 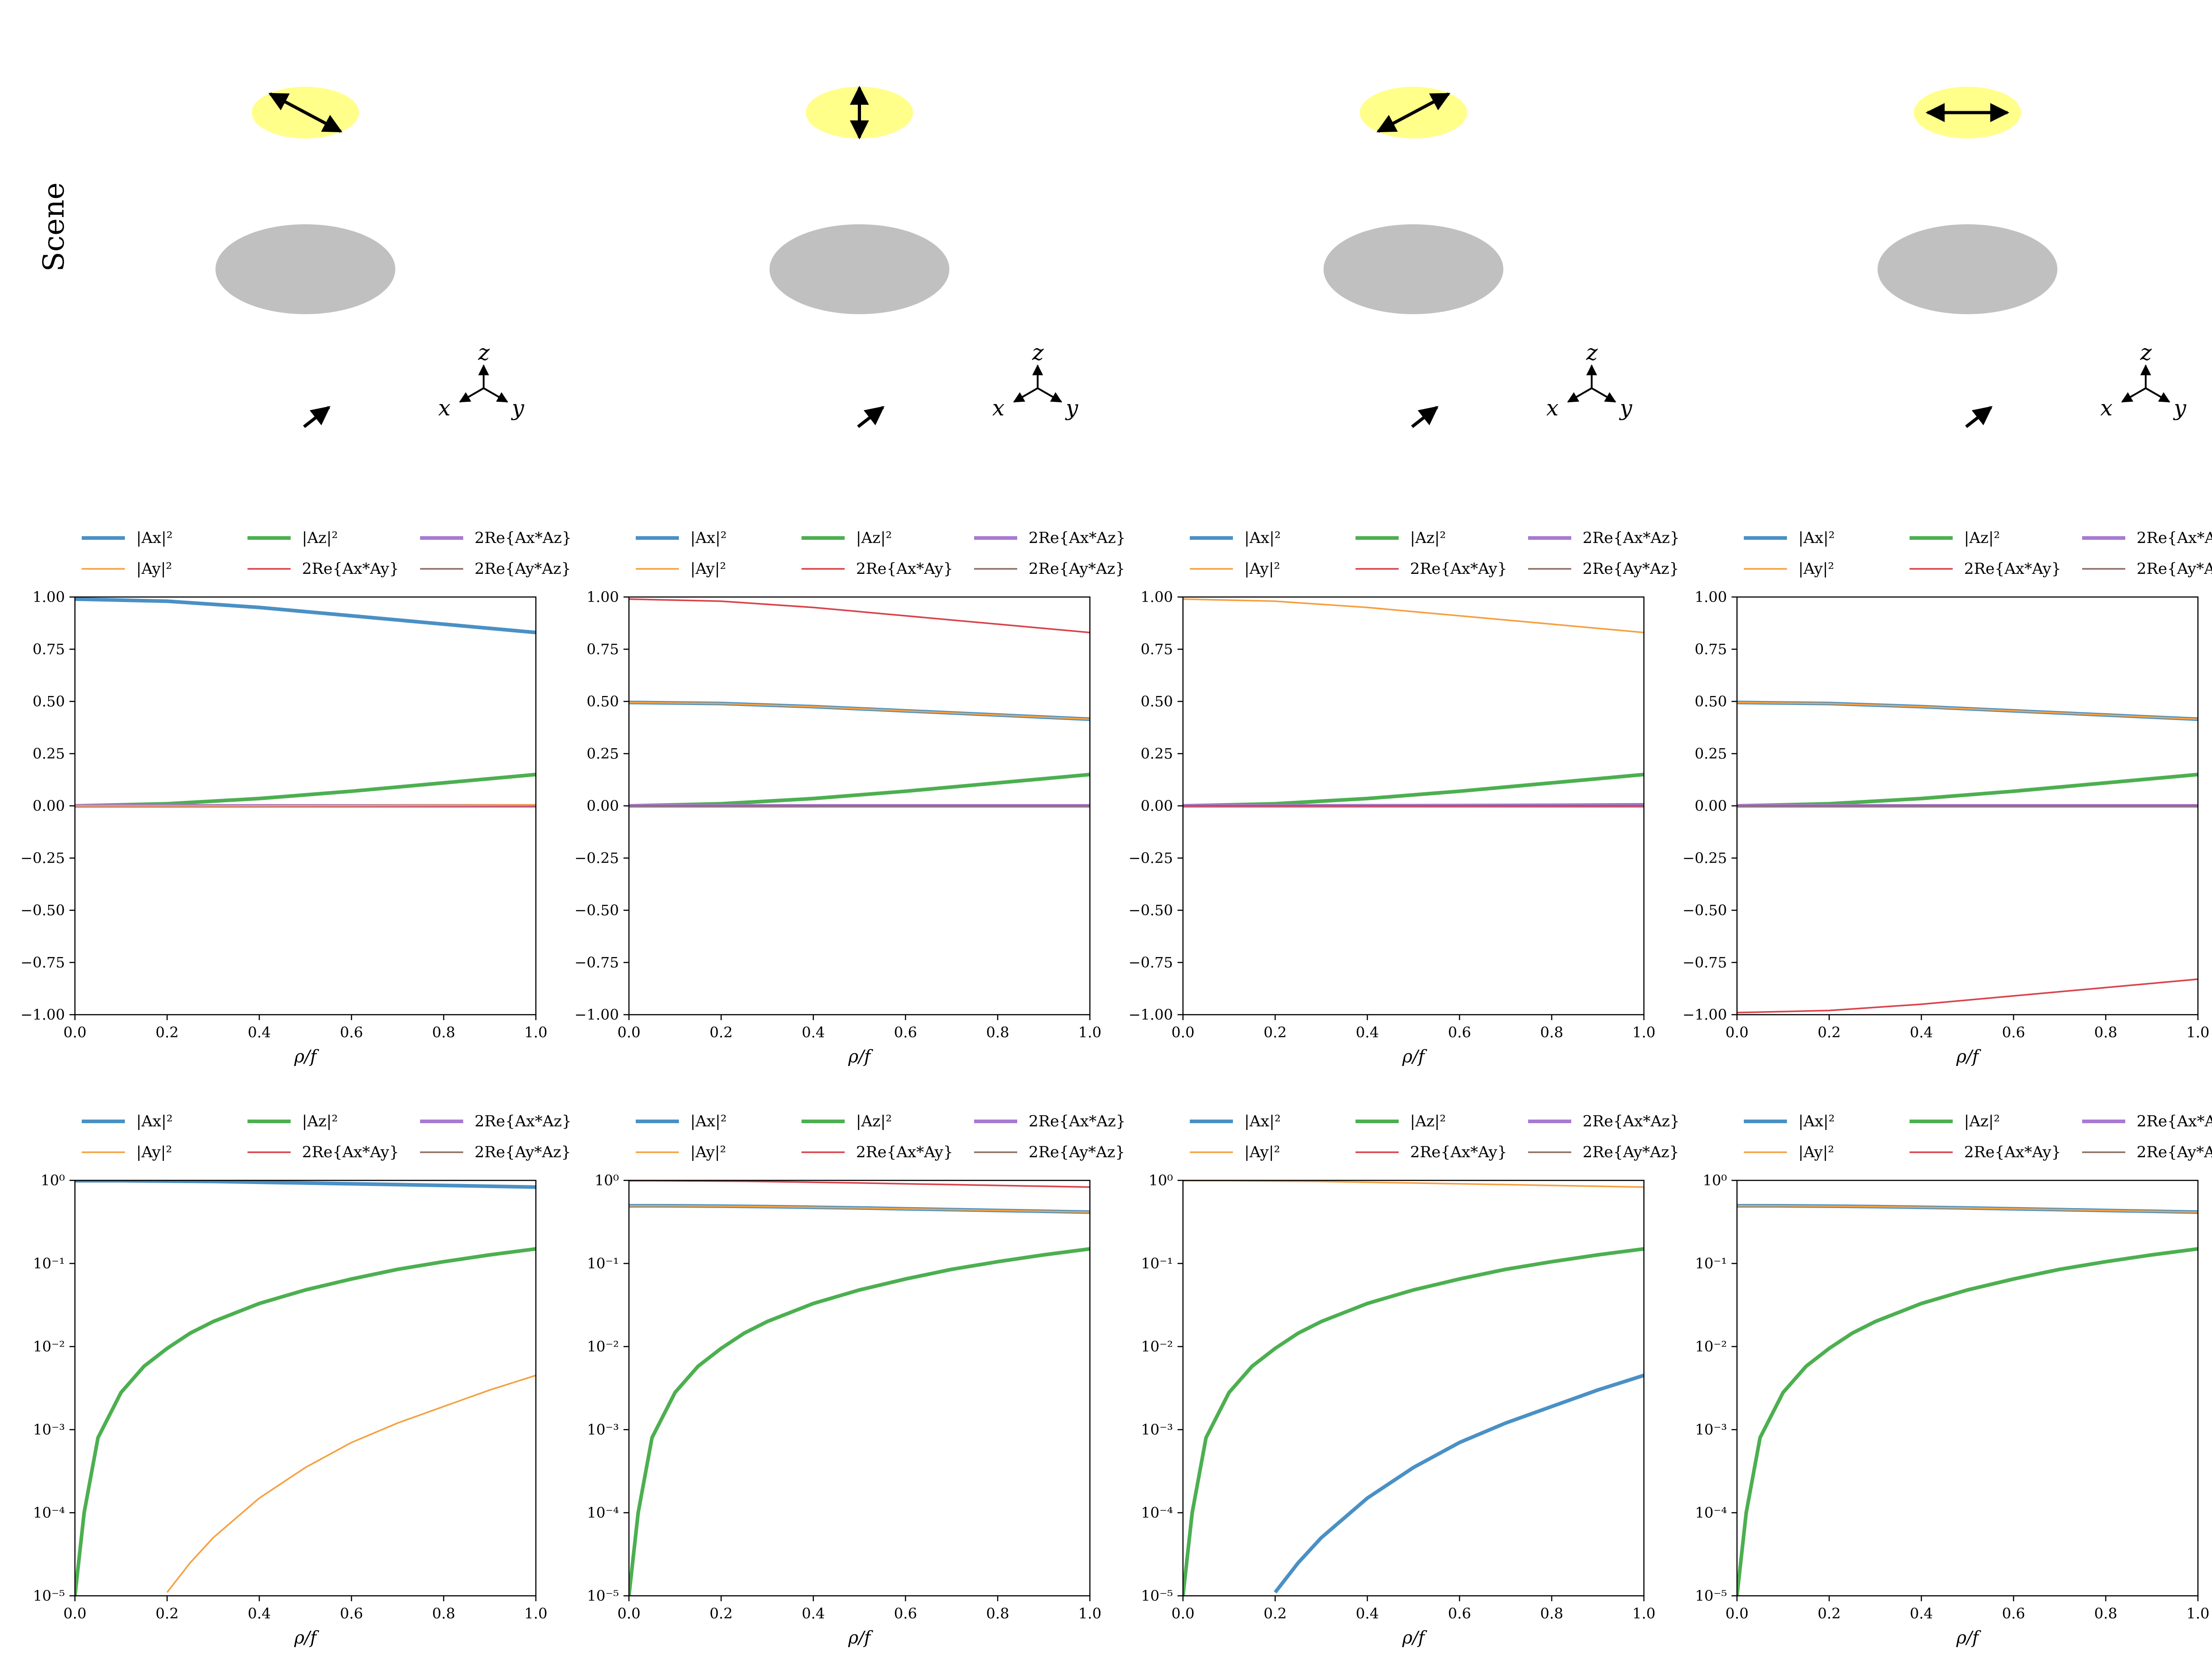 What do you see at coordinates (603, 1430) in the screenshot?
I see `y-tick-label: 10⁻³` at bounding box center [603, 1430].